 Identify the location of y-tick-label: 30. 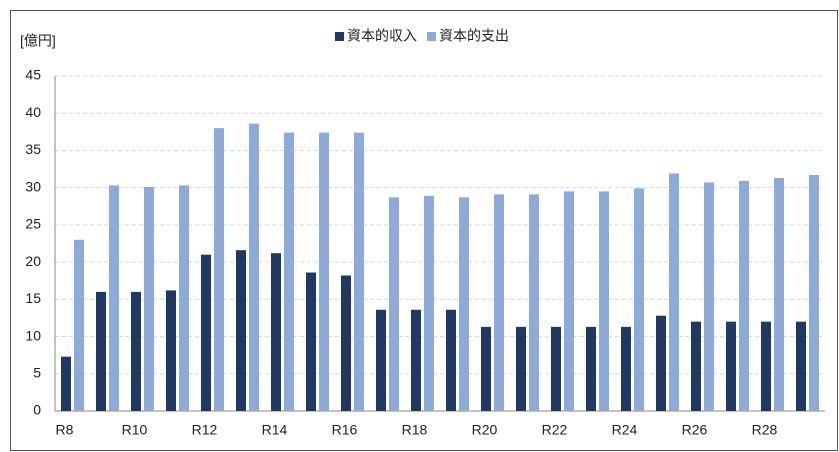
(33, 186).